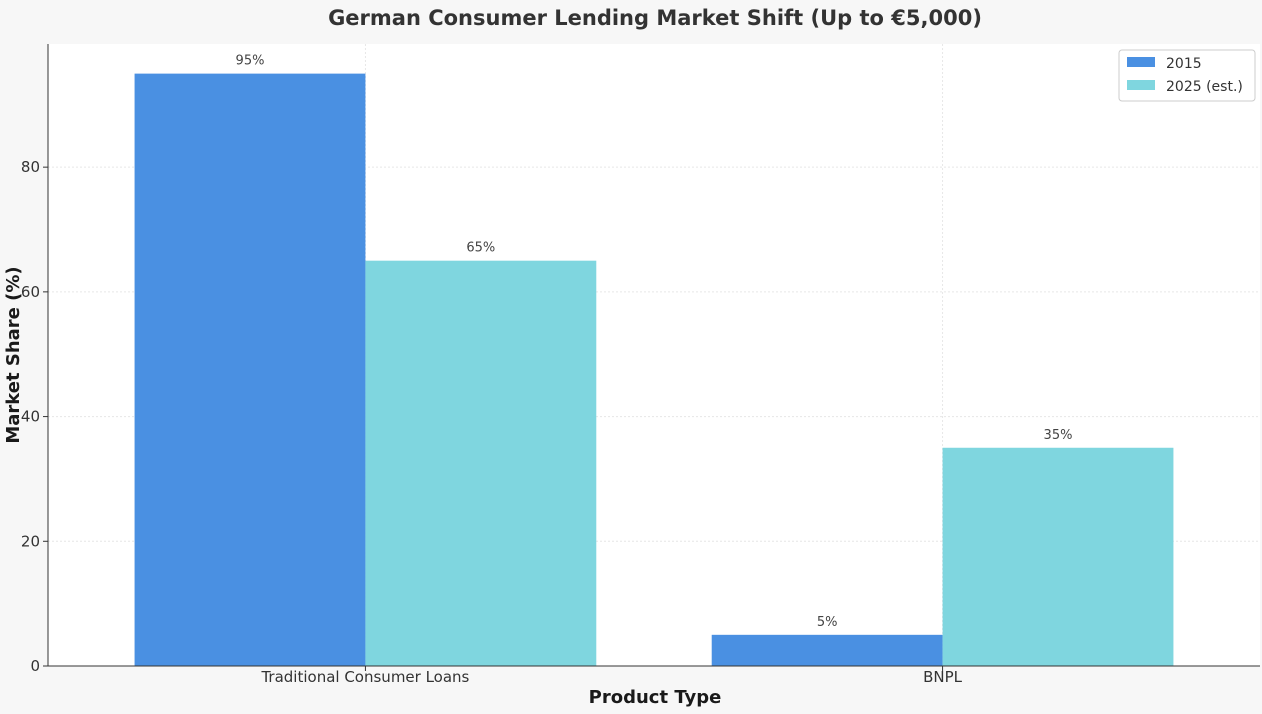 This screenshot has width=1262, height=714. What do you see at coordinates (250, 61) in the screenshot?
I see `data-label: 95%` at bounding box center [250, 61].